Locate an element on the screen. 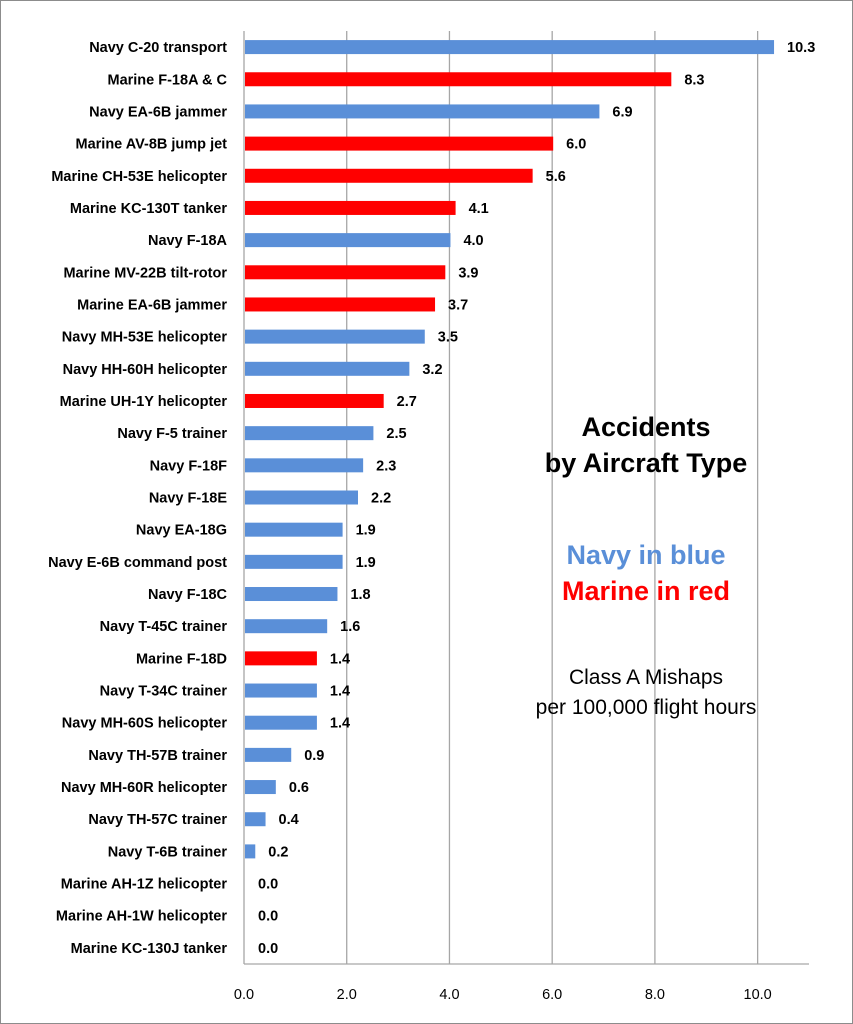 This screenshot has width=853, height=1024. legend: Navy in blue Marine in red is located at coordinates (646, 573).